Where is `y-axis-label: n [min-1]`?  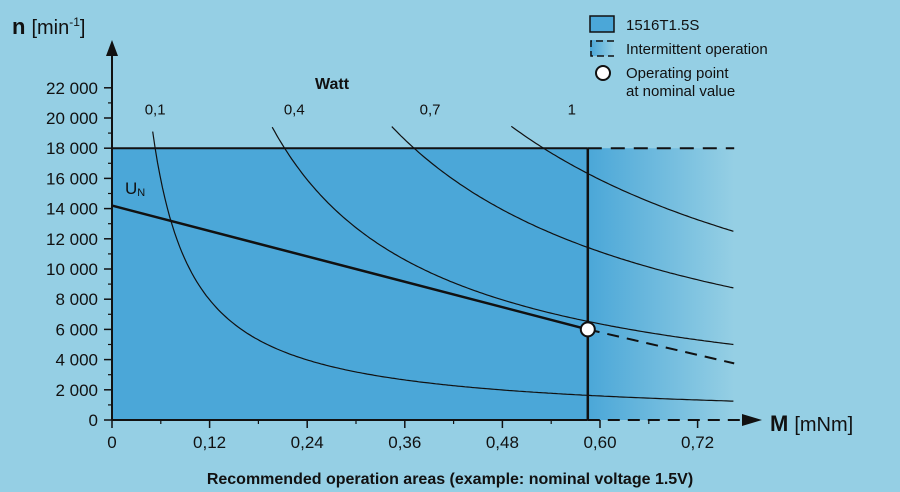 y-axis-label: n [min-1] is located at coordinates (48, 26).